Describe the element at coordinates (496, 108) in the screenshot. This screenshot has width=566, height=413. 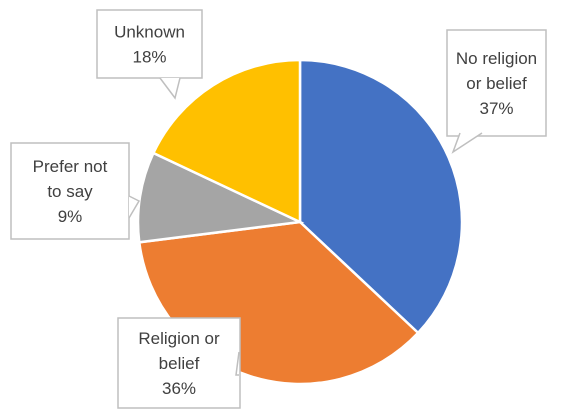
I see `data-label-value: 37%` at that location.